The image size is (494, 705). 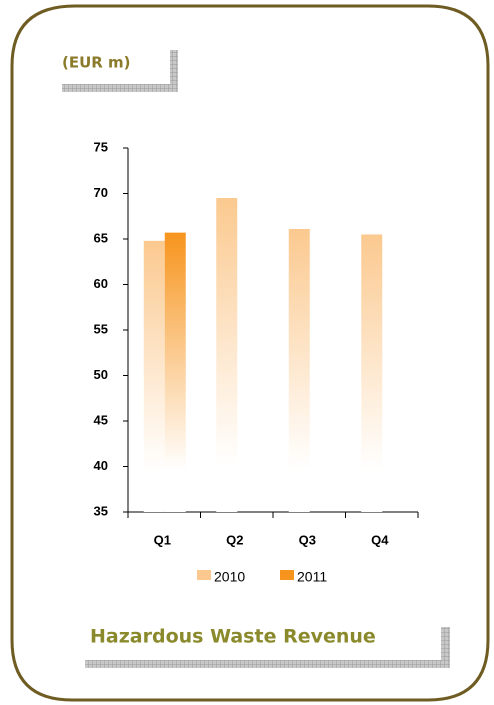 I want to click on y-tick-label: 65, so click(x=101, y=237).